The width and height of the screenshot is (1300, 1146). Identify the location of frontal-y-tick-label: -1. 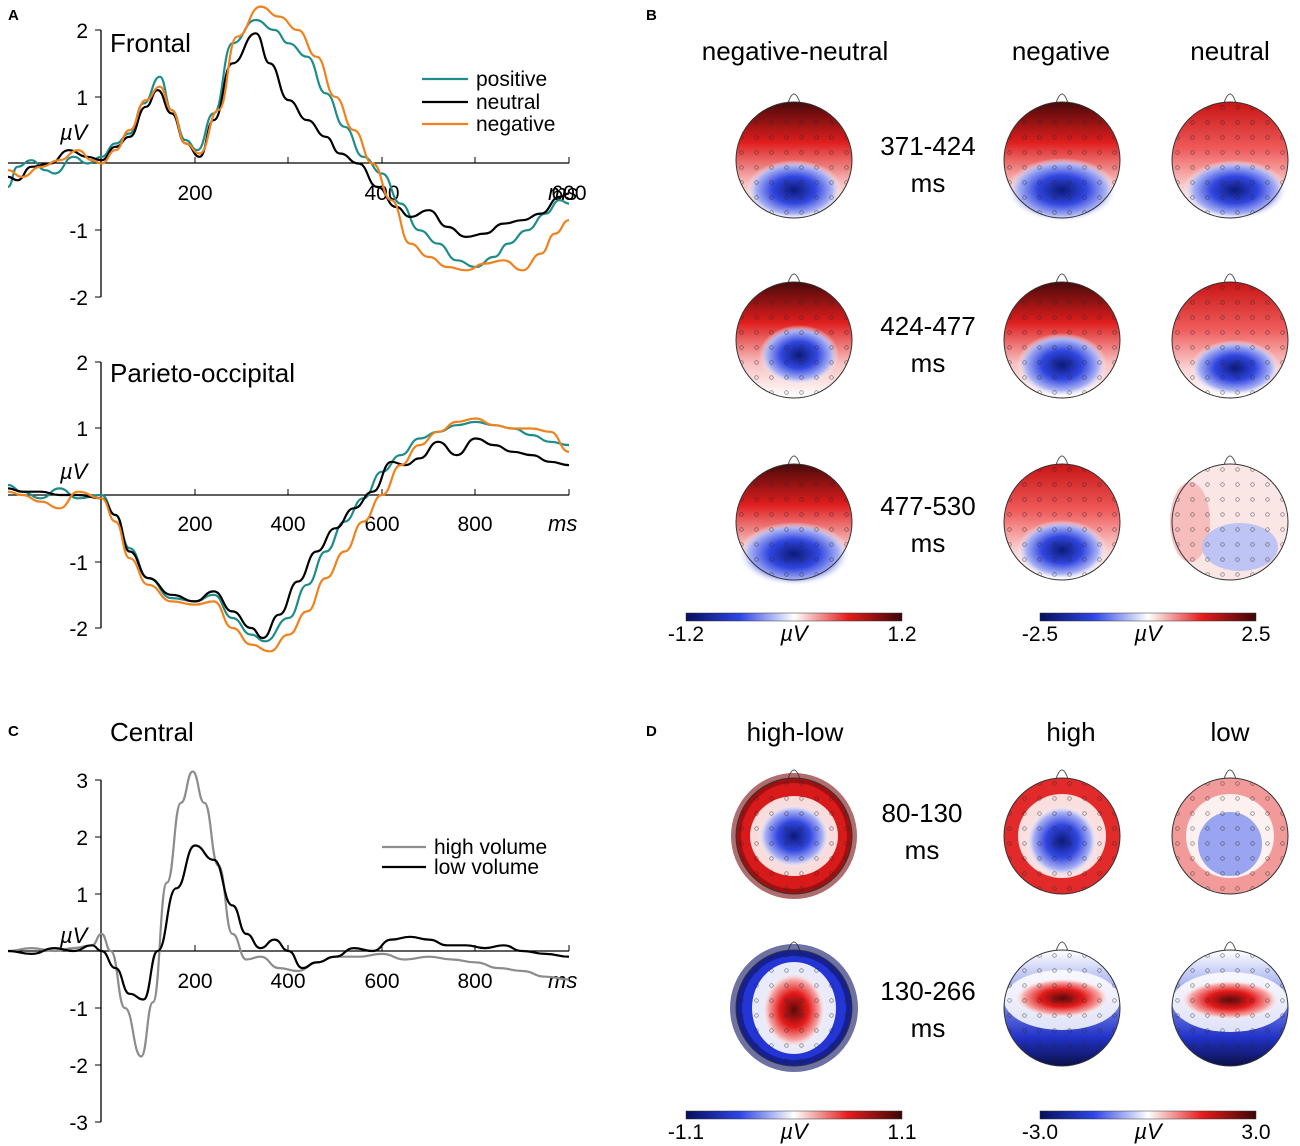
(78, 231).